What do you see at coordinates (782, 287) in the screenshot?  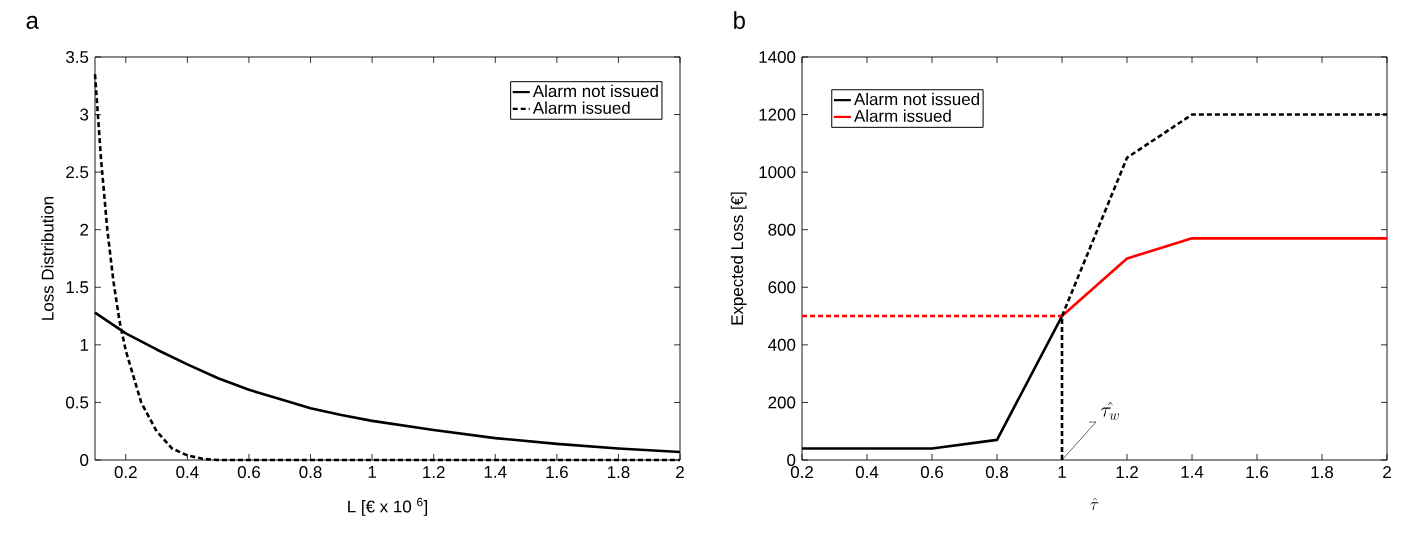 I see `y-tick-label: 600` at bounding box center [782, 287].